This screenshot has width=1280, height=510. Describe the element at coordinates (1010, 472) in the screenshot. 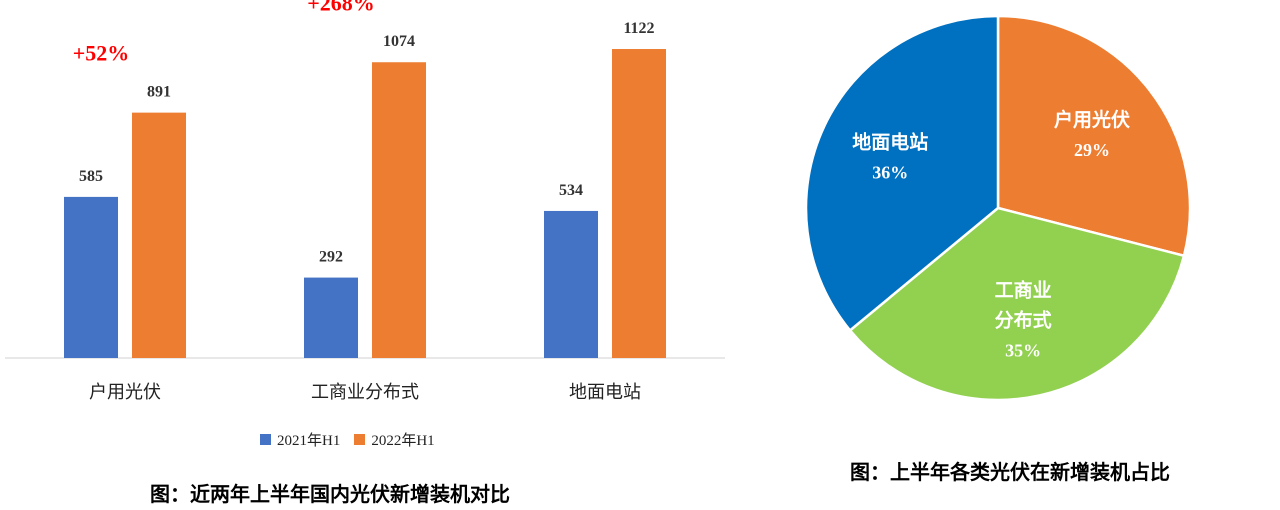

I see `pie-chart-caption: 图：上半年各类光伏在新增装机占比` at that location.